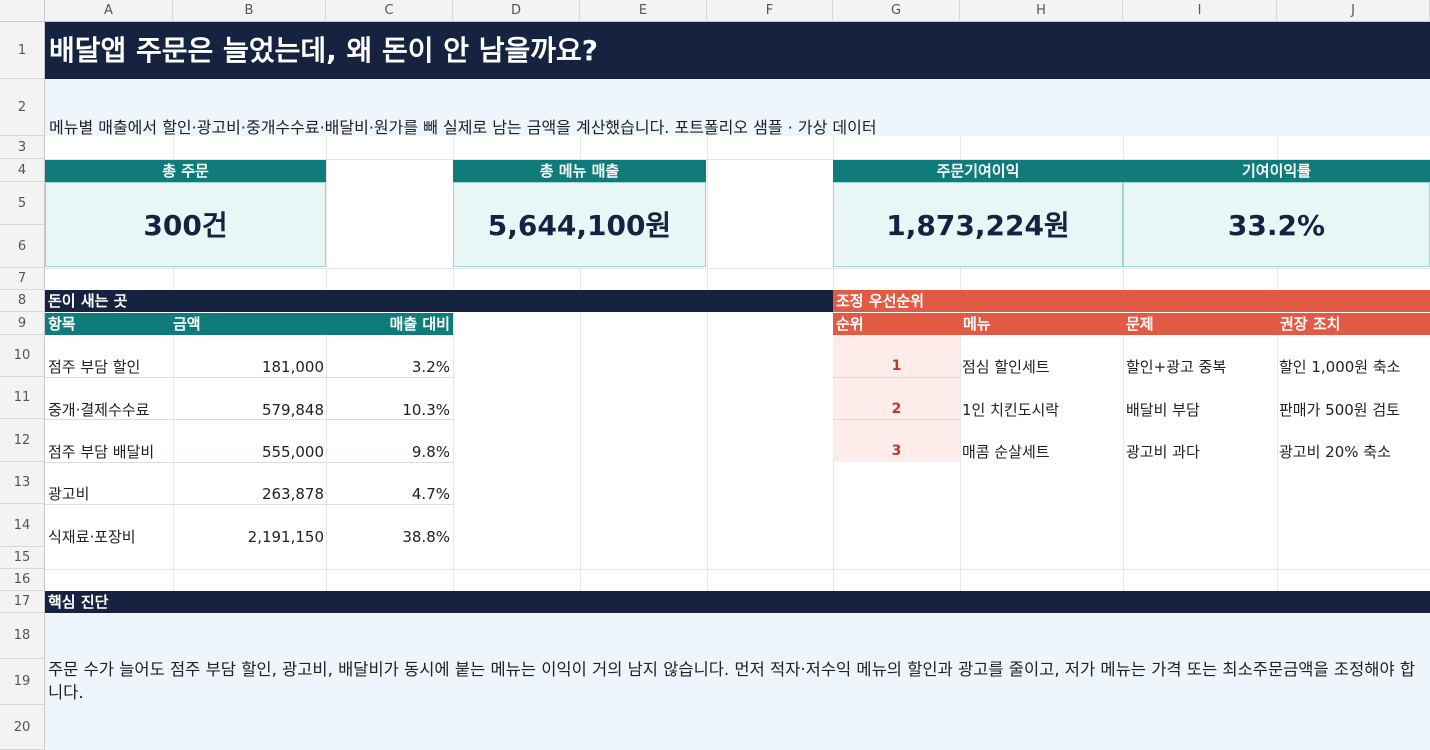 Image resolution: width=1430 pixels, height=750 pixels. Describe the element at coordinates (896, 366) in the screenshot. I see `priority-rank: 1` at that location.